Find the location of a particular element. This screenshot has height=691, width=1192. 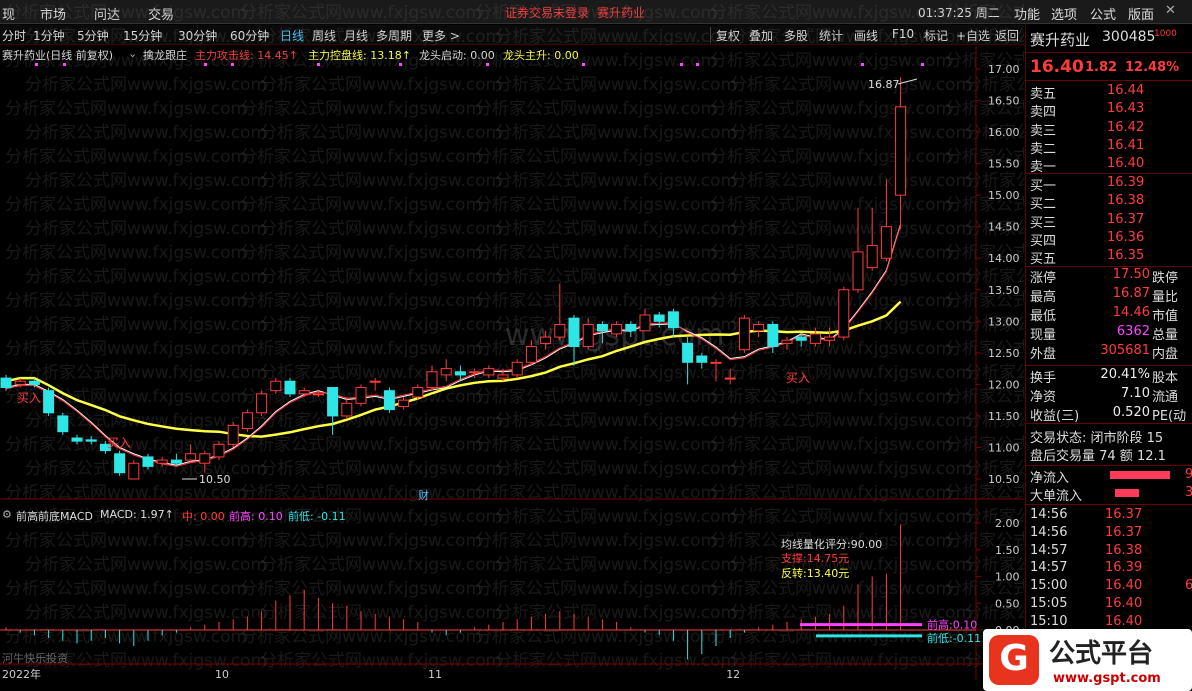

indicator-name: 擒龙跟庄 is located at coordinates (165, 55).